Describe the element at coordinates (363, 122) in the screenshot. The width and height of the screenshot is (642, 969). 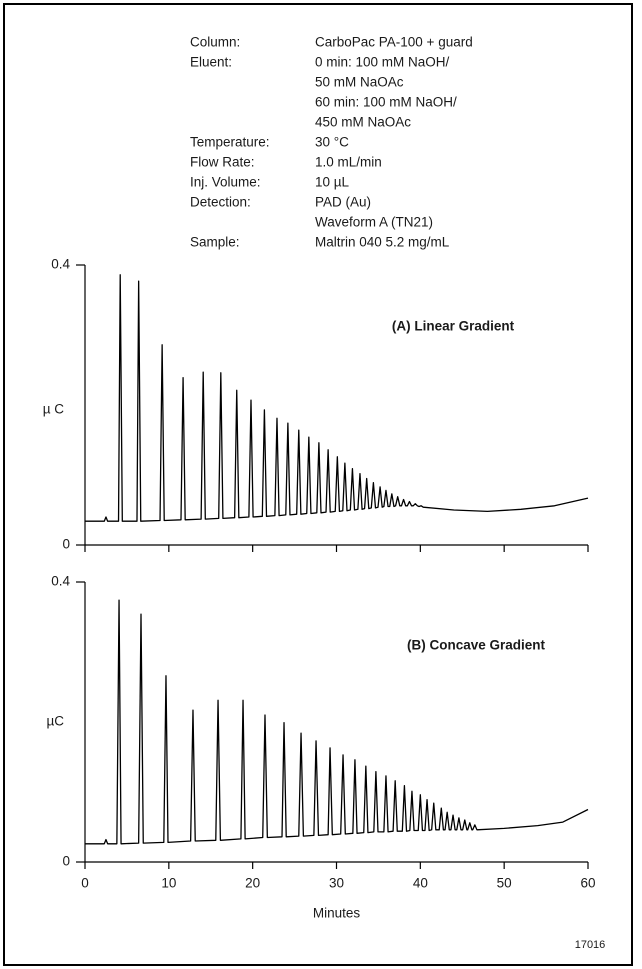
I see `condition-value: 450 mM NaOAc` at that location.